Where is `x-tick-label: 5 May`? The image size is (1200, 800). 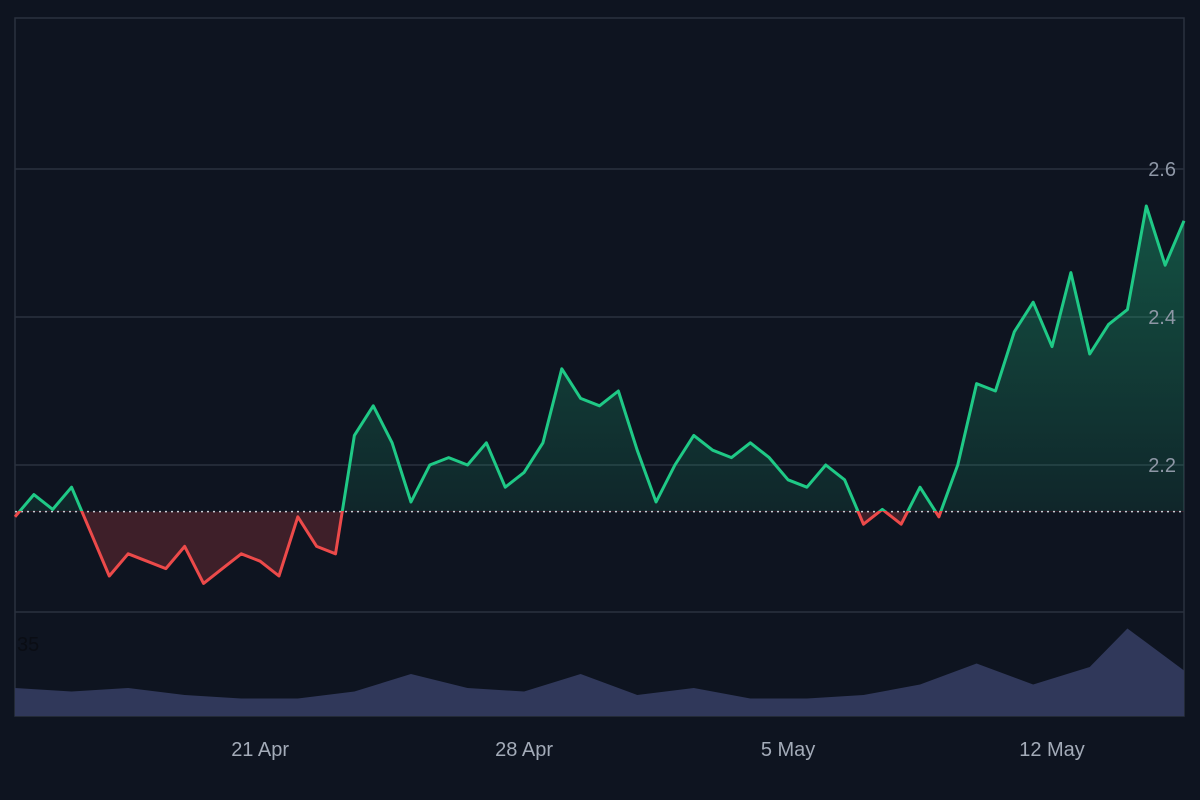
x-tick-label: 5 May is located at coordinates (788, 750).